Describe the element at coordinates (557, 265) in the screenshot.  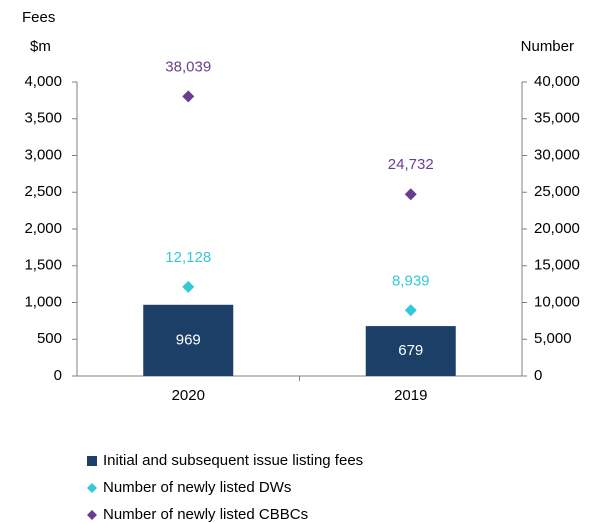
I see `y2-tick-label: 15,000` at that location.